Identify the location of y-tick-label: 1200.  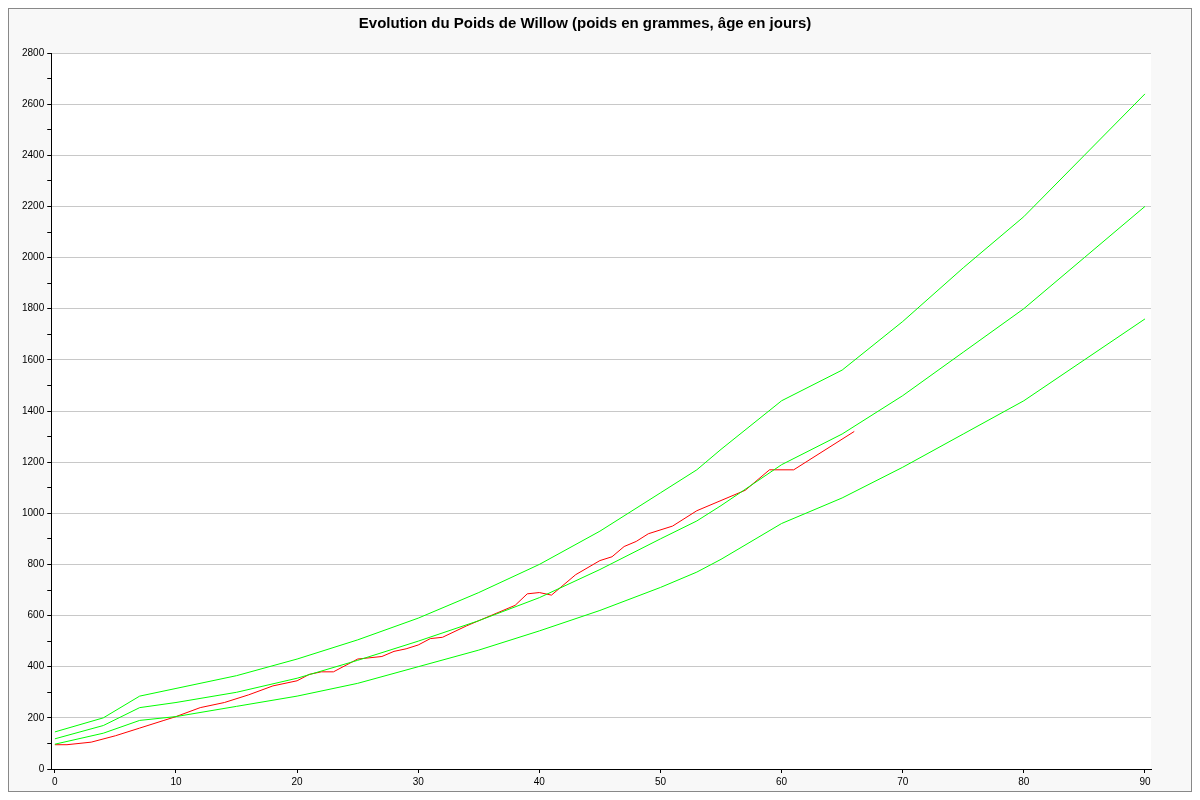
(33, 461).